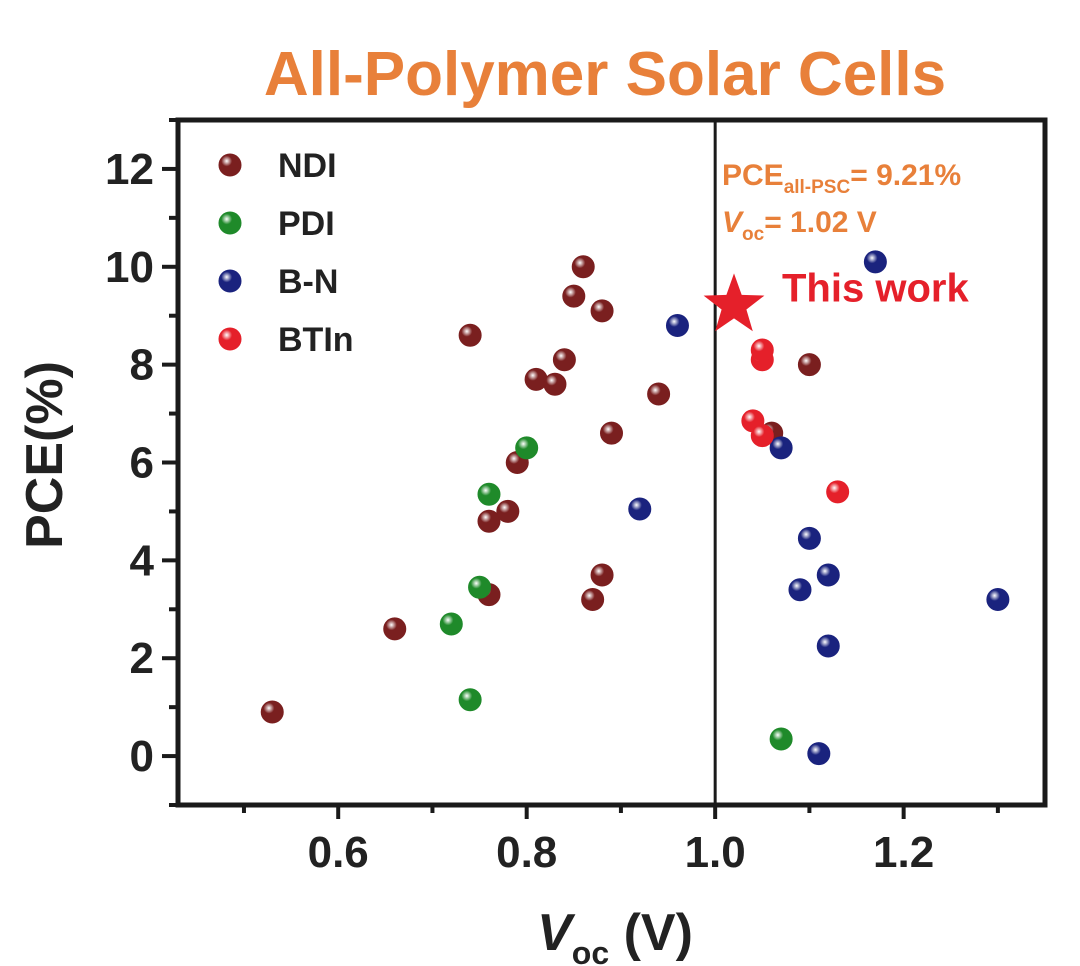  Describe the element at coordinates (45, 455) in the screenshot. I see `y-axis-title: PCE(%)` at that location.